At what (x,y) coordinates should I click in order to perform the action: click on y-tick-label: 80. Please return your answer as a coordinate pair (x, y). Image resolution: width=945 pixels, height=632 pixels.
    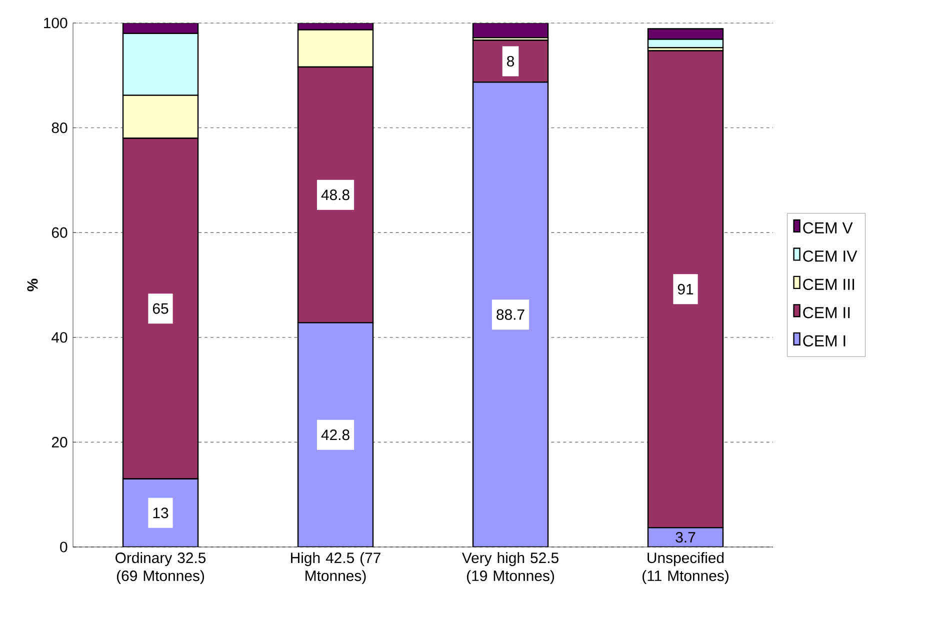
    Looking at the image, I should click on (60, 128).